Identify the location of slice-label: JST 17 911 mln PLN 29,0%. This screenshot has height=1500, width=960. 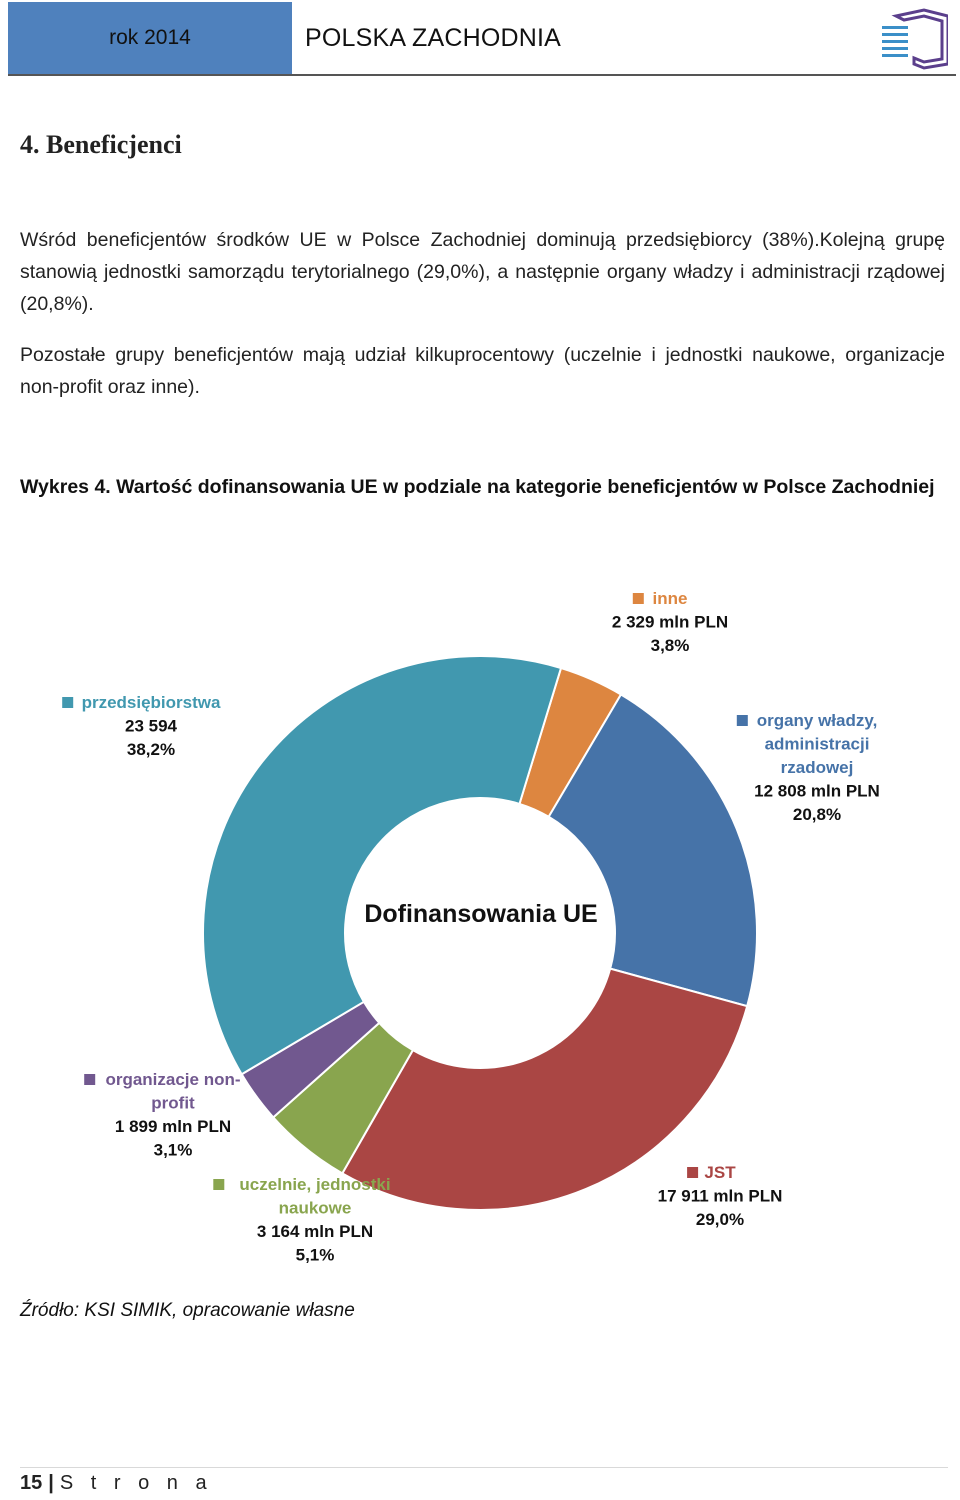
(720, 1196).